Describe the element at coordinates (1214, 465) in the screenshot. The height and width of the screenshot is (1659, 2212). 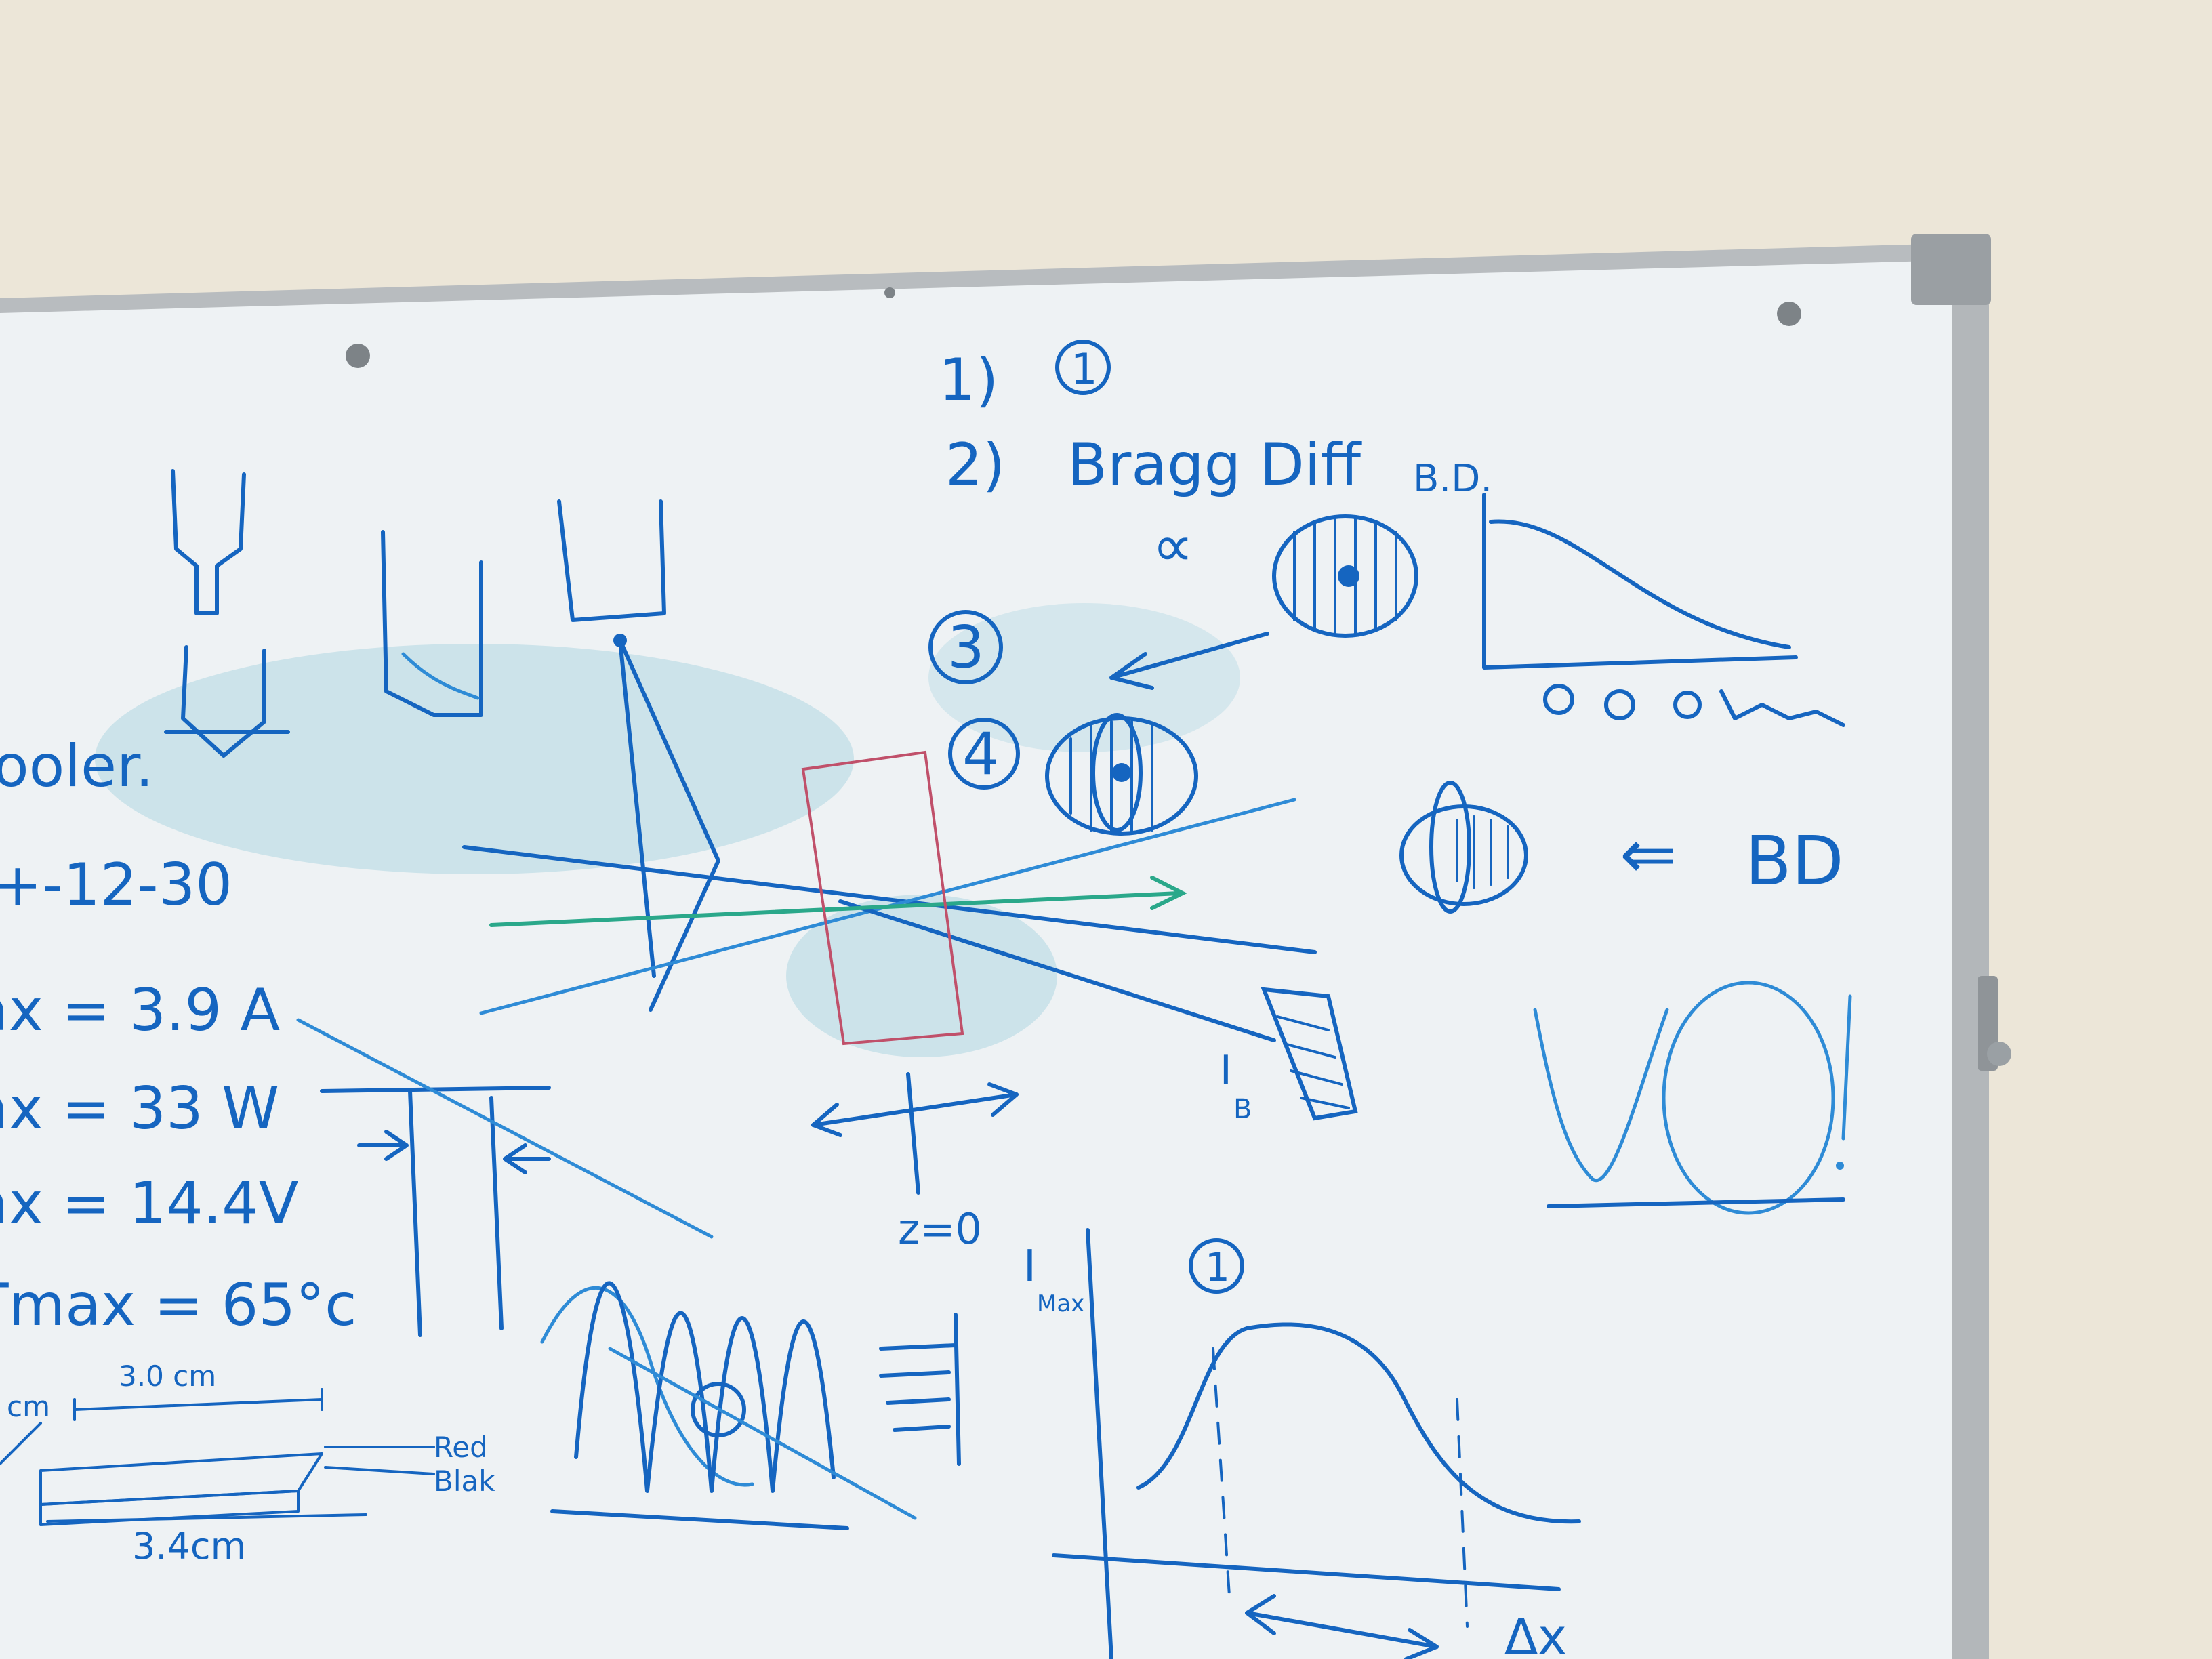
I see `bragg-diff-label: Bragg Diff` at that location.